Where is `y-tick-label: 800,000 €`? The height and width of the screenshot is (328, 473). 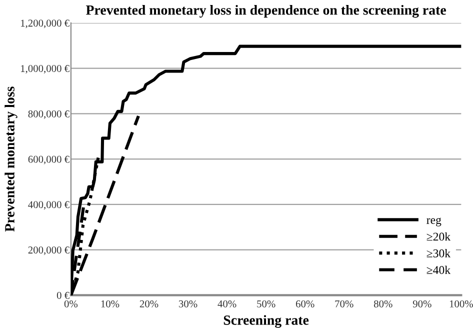 y-tick-label: 800,000 € is located at coordinates (49, 114).